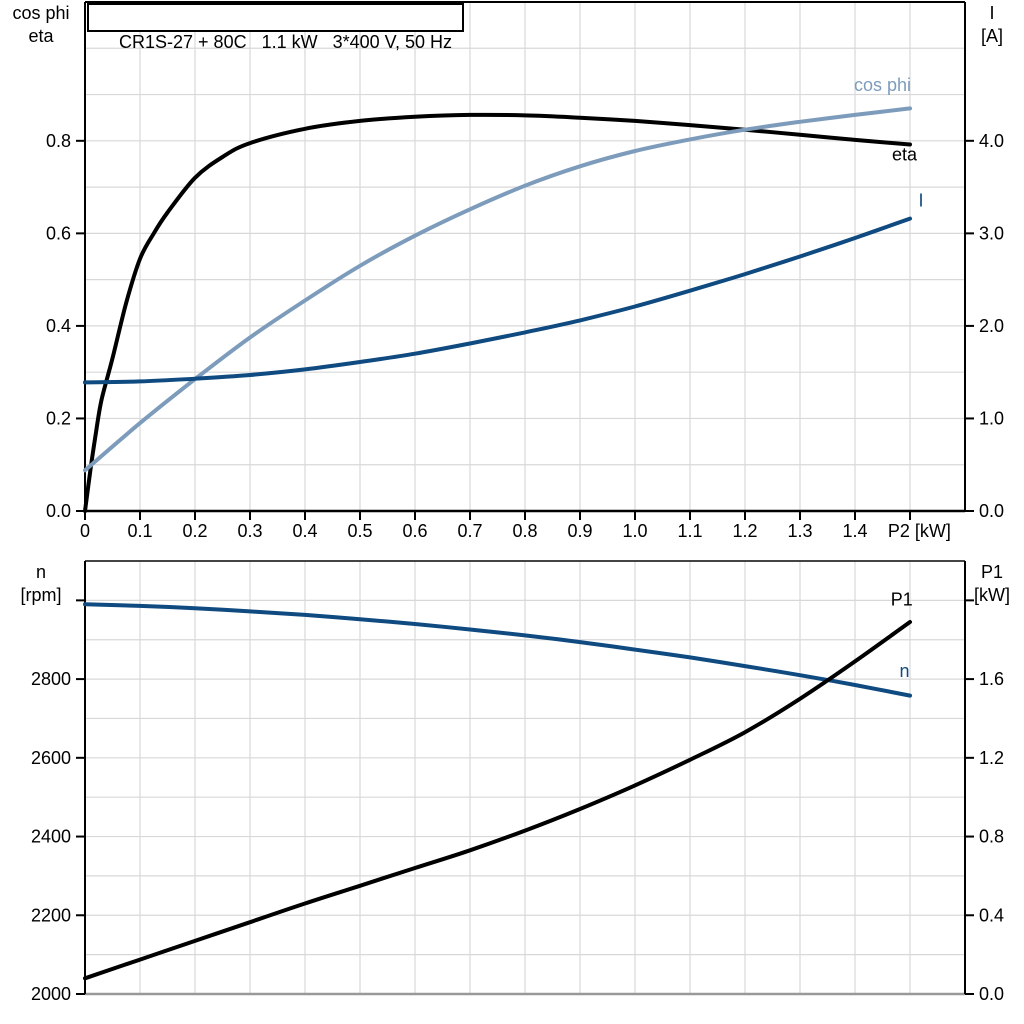 The image size is (1024, 1024). Describe the element at coordinates (992, 13) in the screenshot. I see `axis-title-line: I` at that location.